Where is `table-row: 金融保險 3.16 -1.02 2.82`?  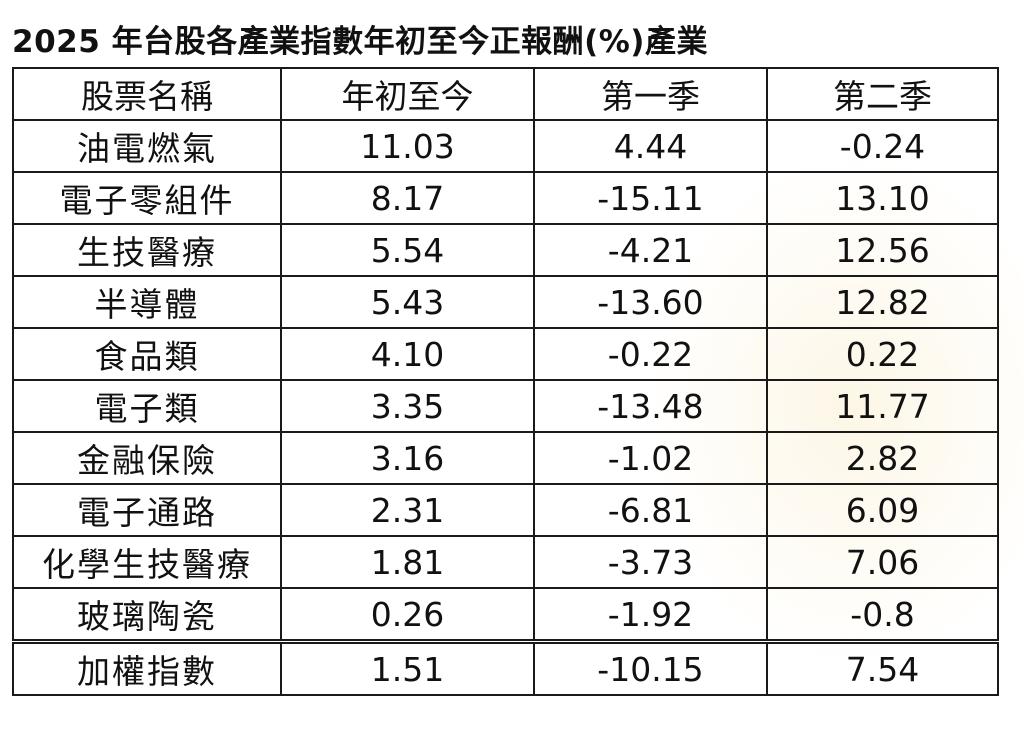
table-row: 金融保險 3.16 -1.02 2.82 is located at coordinates (505, 458).